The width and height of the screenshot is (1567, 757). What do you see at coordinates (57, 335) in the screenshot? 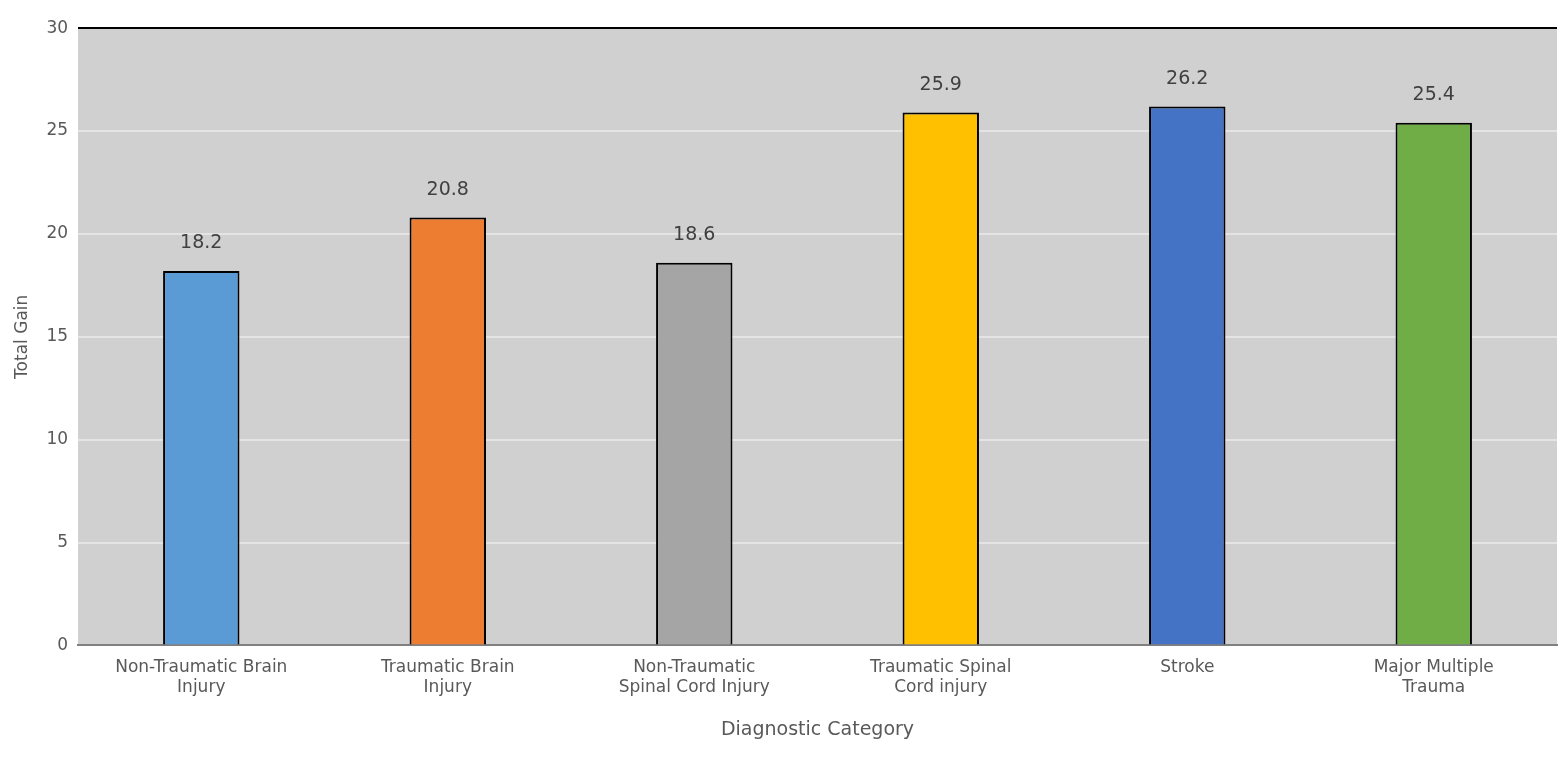
I see `y-tick-label: 15` at bounding box center [57, 335].